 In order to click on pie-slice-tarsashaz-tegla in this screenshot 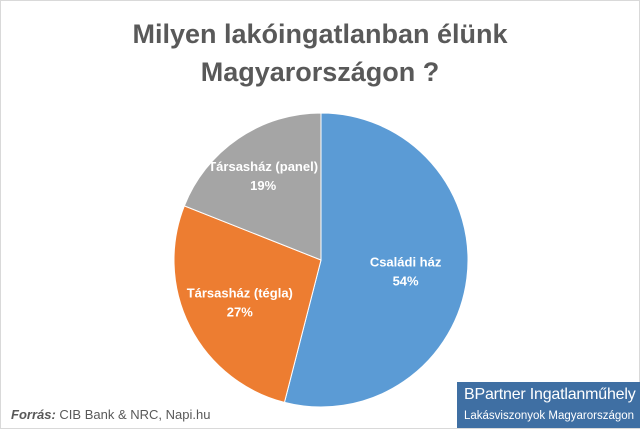, I will do `click(247, 304)`.